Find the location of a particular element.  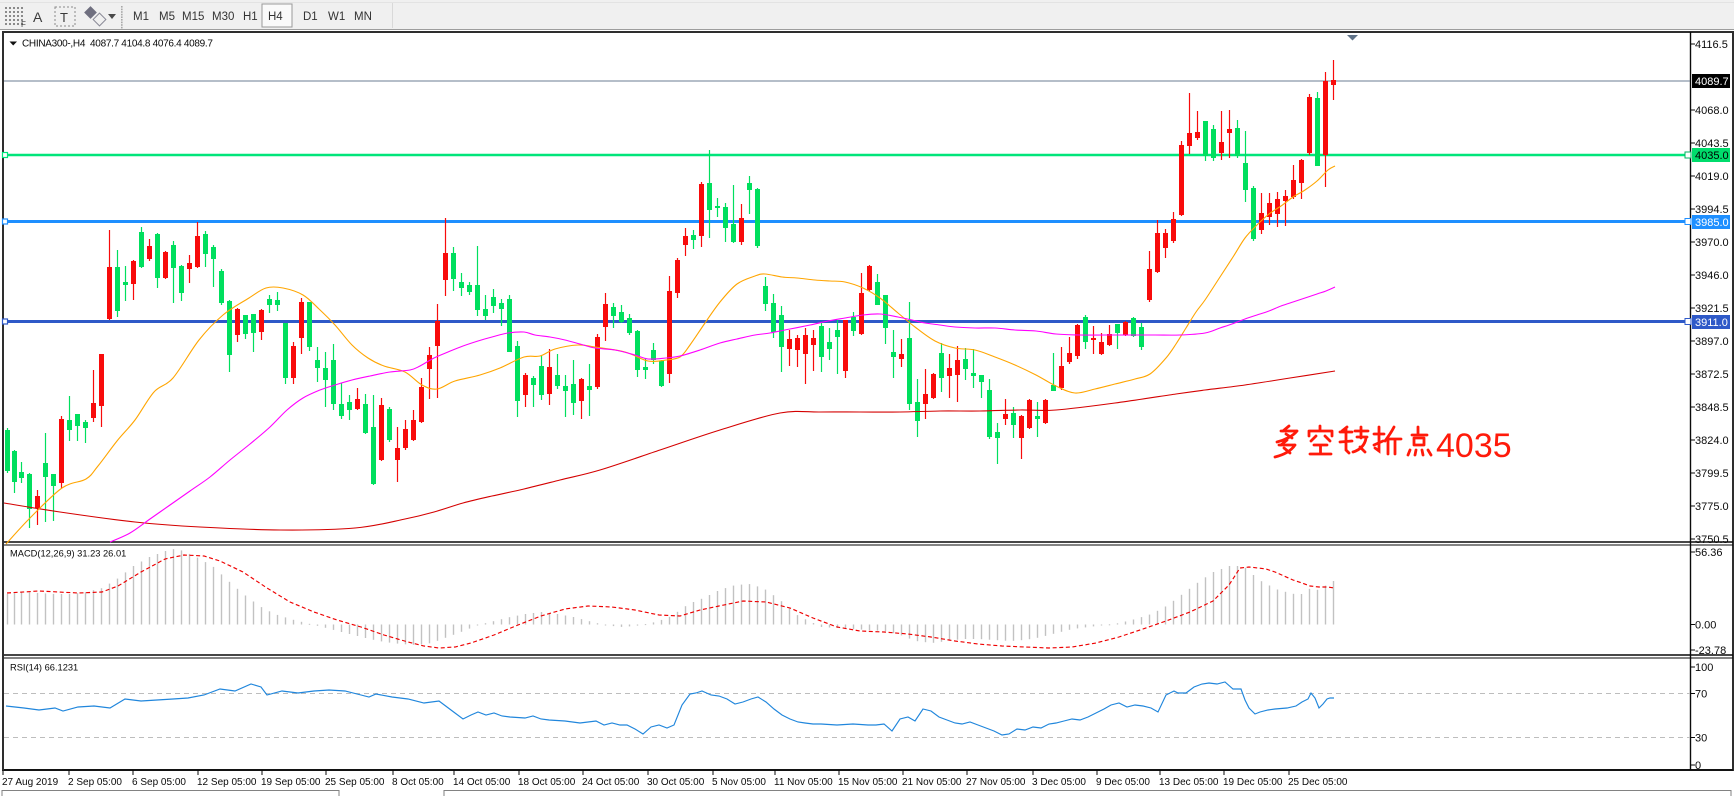

svg-text: 19 Dec 05:00 is located at coordinates (1253, 782).